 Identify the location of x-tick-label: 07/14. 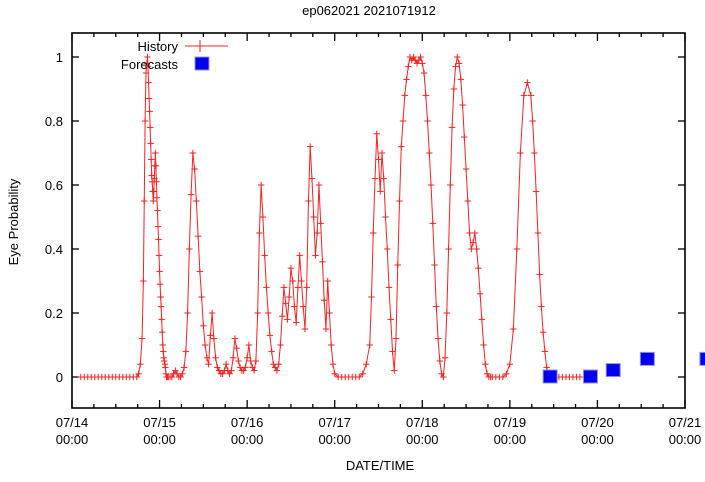
(72, 422).